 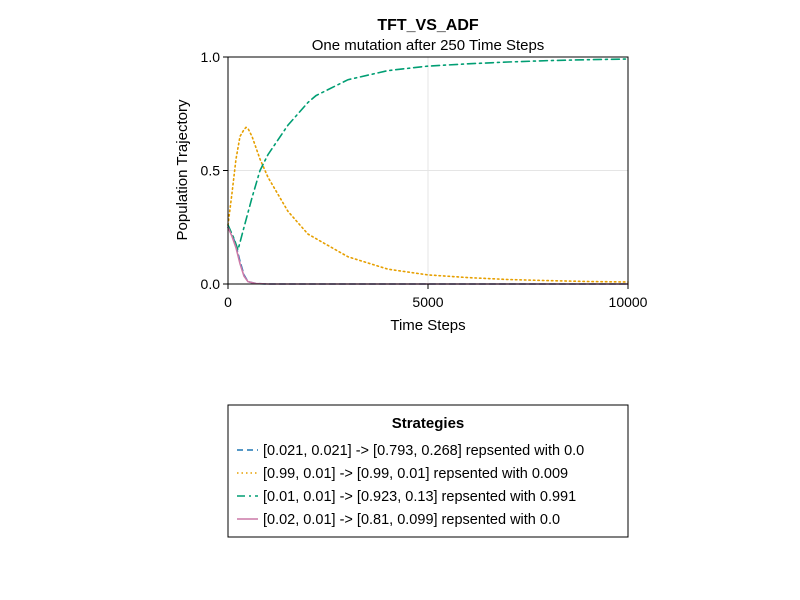 What do you see at coordinates (428, 423) in the screenshot?
I see `legend-title: Strategies` at bounding box center [428, 423].